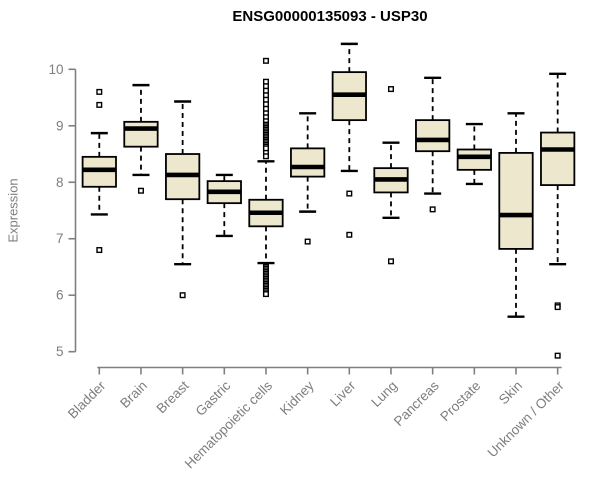 The width and height of the screenshot is (600, 500). What do you see at coordinates (224, 205) in the screenshot?
I see `box-group-gastric` at bounding box center [224, 205].